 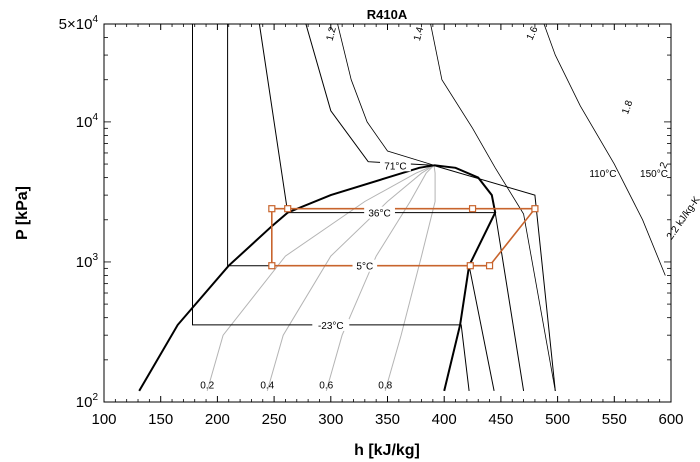 I want to click on quality-line-0.6, so click(x=380, y=278).